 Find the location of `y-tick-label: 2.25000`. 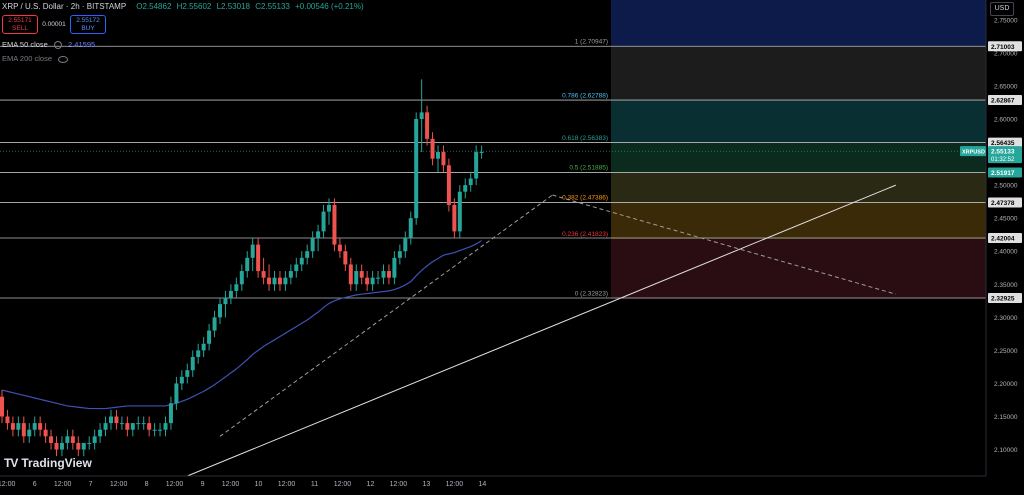

y-tick-label: 2.25000 is located at coordinates (1006, 351).